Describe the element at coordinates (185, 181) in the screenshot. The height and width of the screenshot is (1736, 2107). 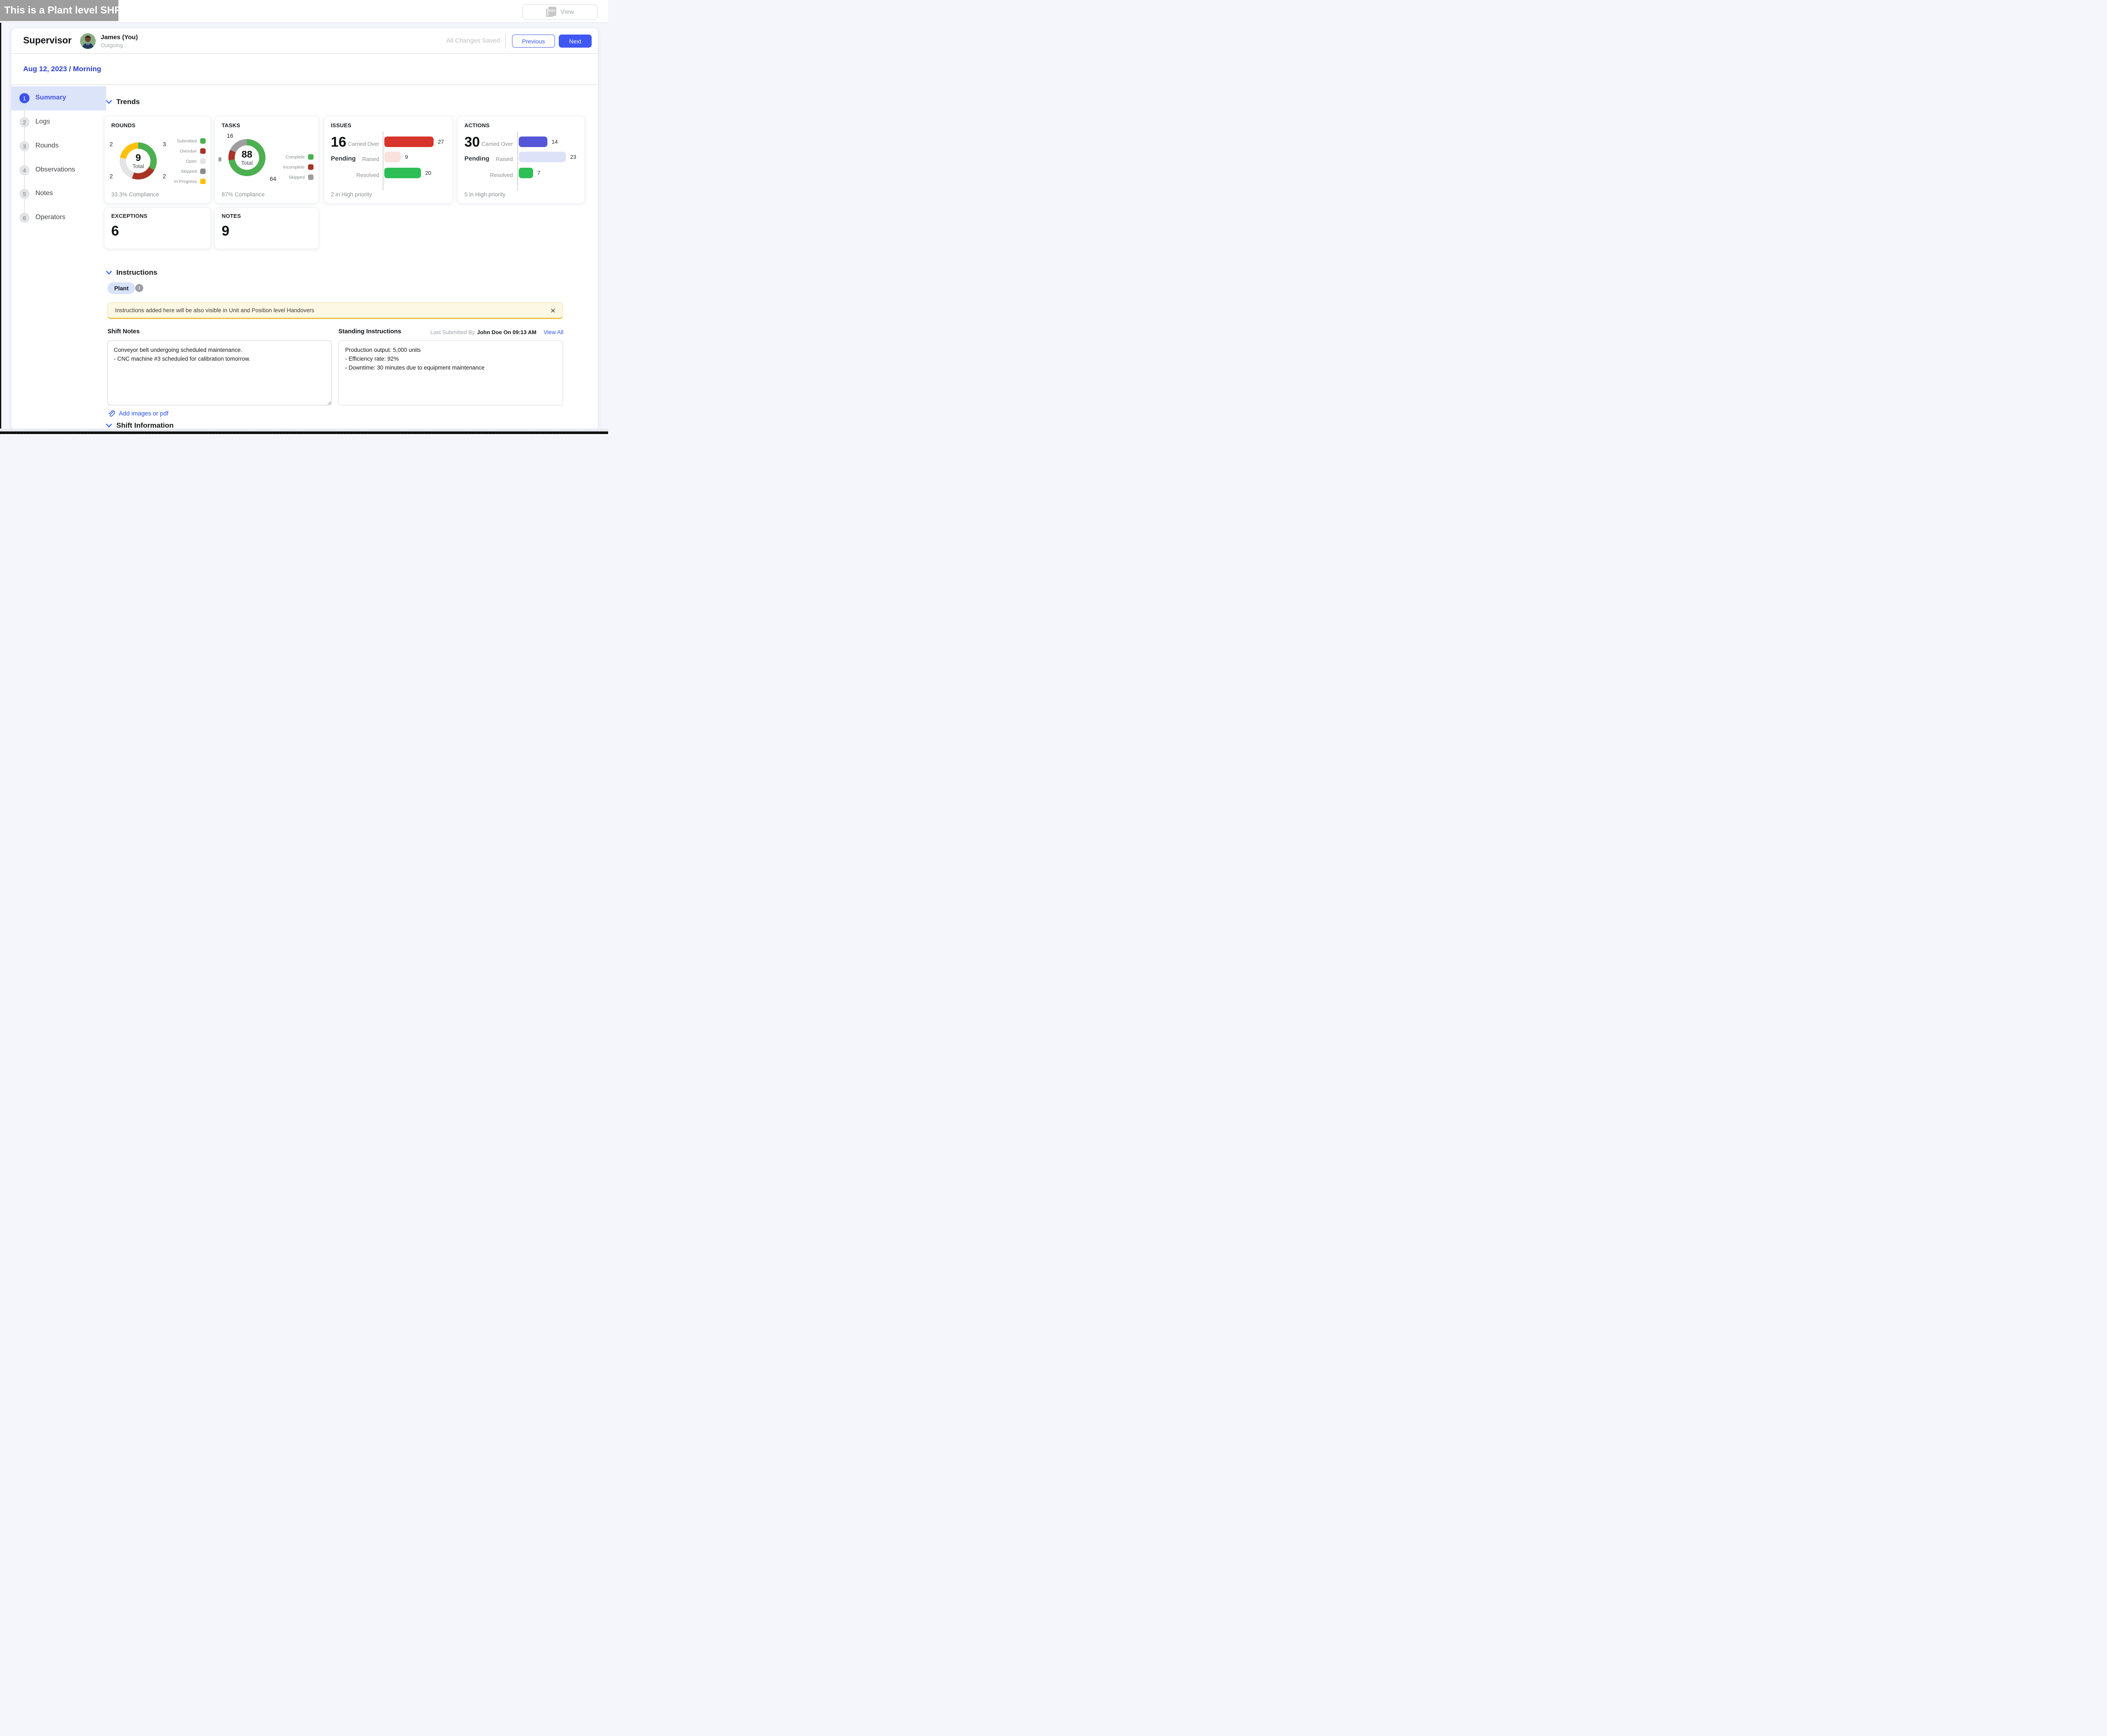
I see `legend-label: In Progress` at that location.